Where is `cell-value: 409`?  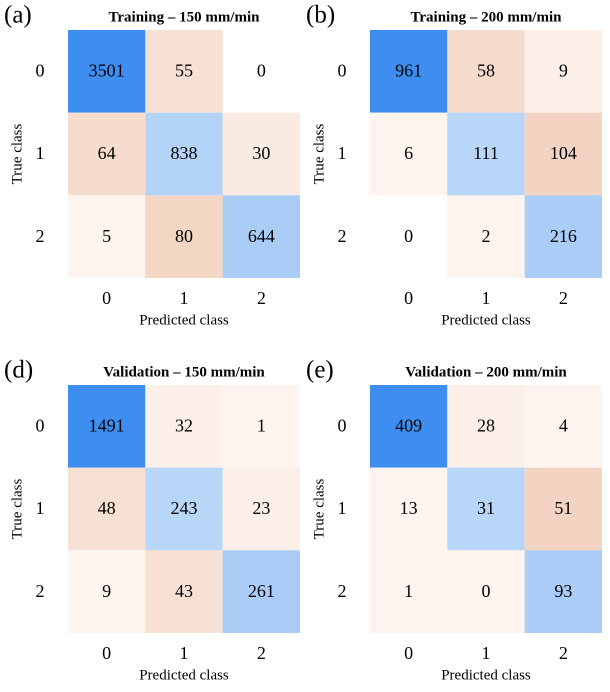
cell-value: 409 is located at coordinates (408, 425).